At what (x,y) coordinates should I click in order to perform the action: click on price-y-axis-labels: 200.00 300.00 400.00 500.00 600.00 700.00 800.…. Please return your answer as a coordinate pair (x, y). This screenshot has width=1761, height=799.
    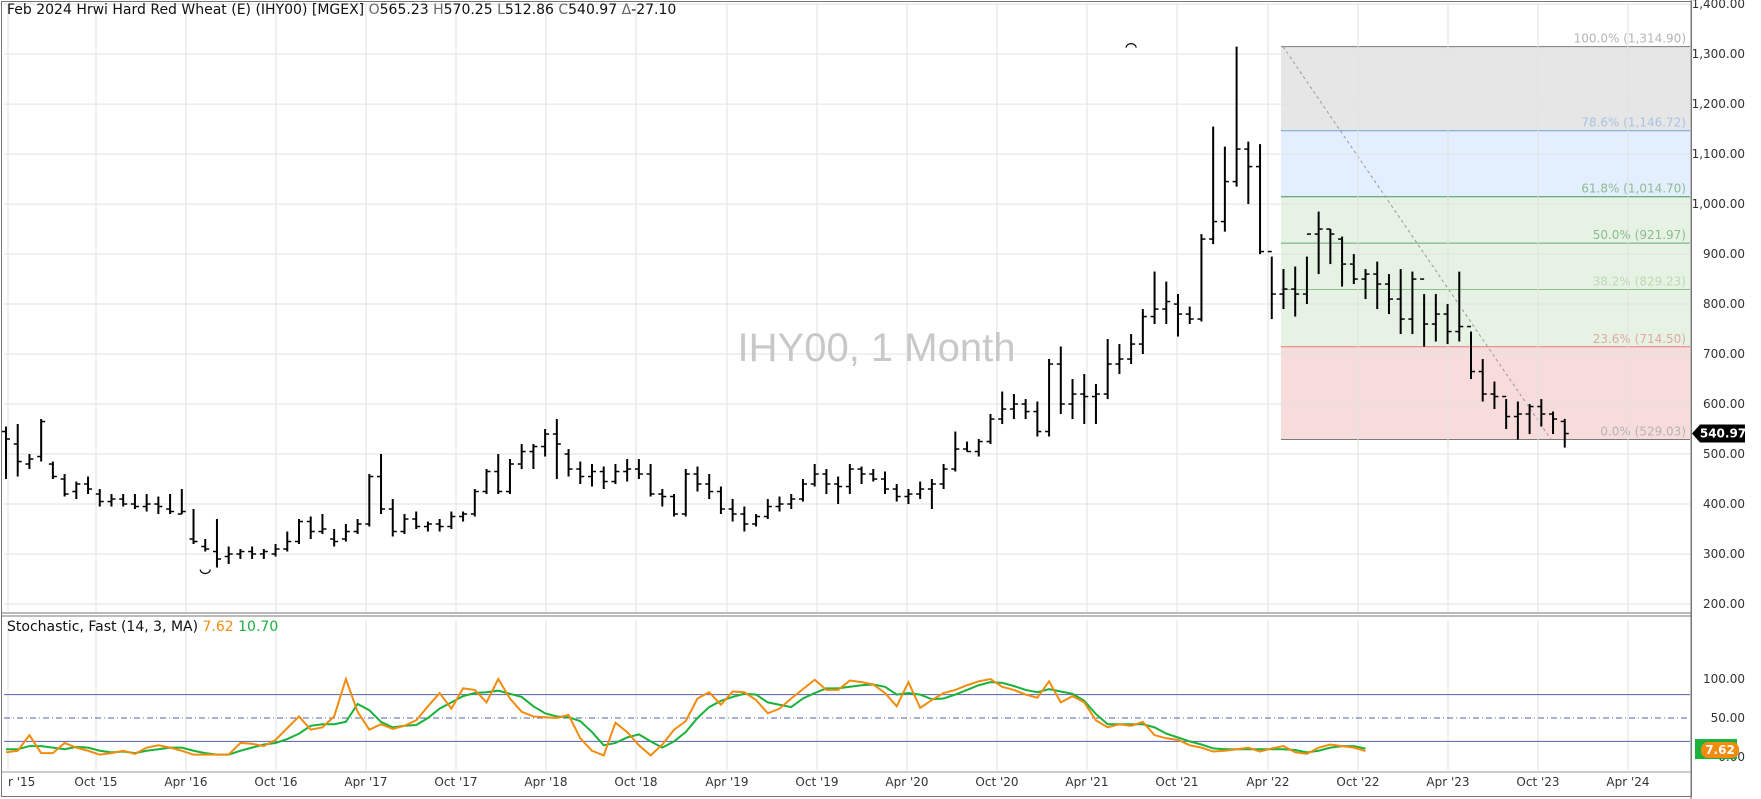
    Looking at the image, I should click on (1719, 305).